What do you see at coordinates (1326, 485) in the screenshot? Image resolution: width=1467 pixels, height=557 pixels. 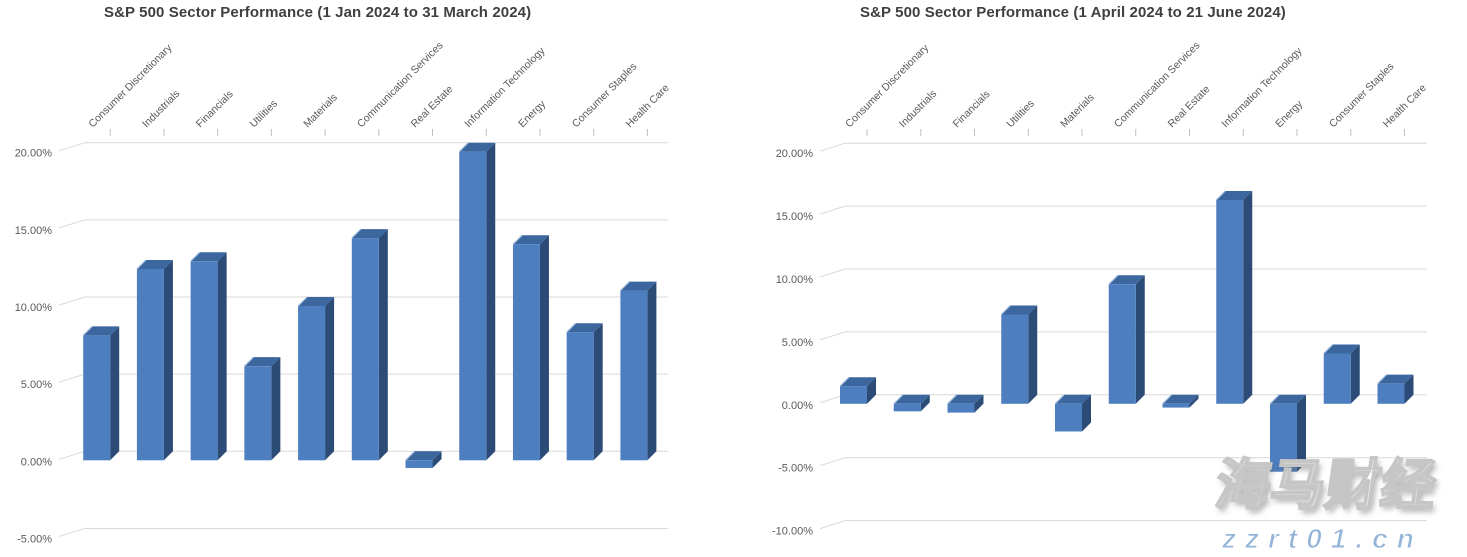 I see `watermark-brand-text: 海马财经` at bounding box center [1326, 485].